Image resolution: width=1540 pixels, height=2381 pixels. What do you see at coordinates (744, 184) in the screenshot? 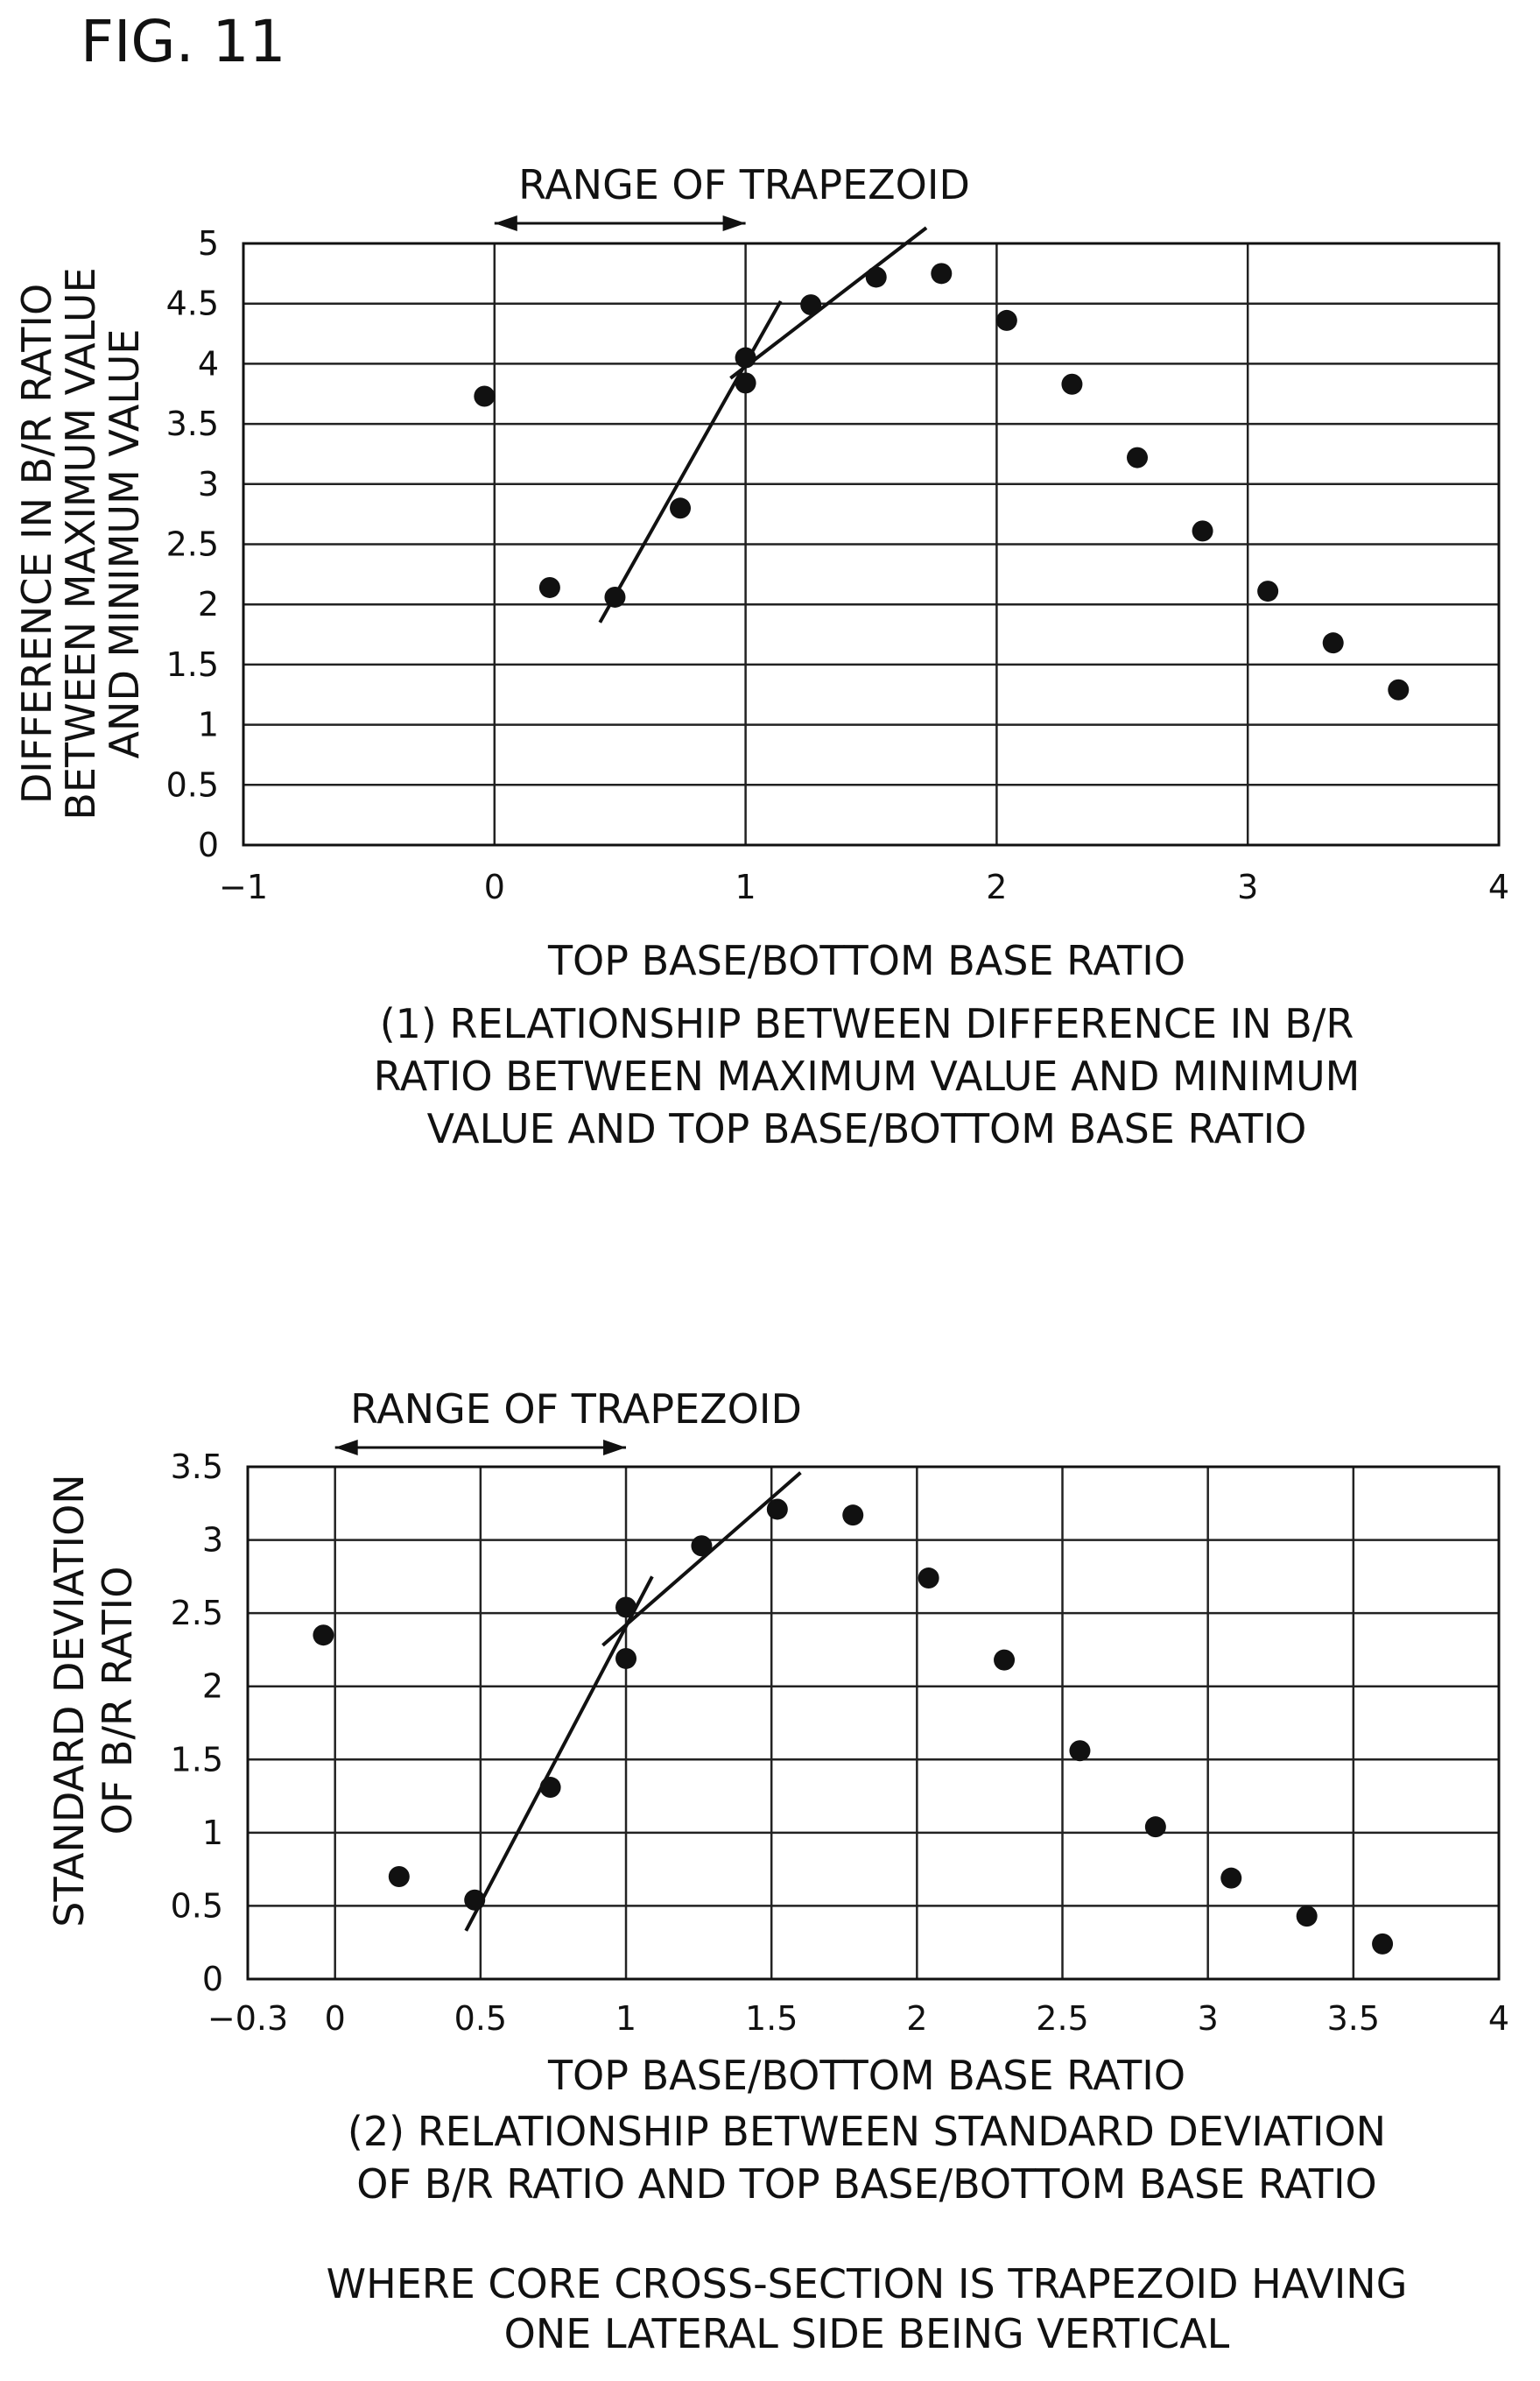
I see `chart-1-range-annotation: RANGE OF TRAPEZOID` at bounding box center [744, 184].